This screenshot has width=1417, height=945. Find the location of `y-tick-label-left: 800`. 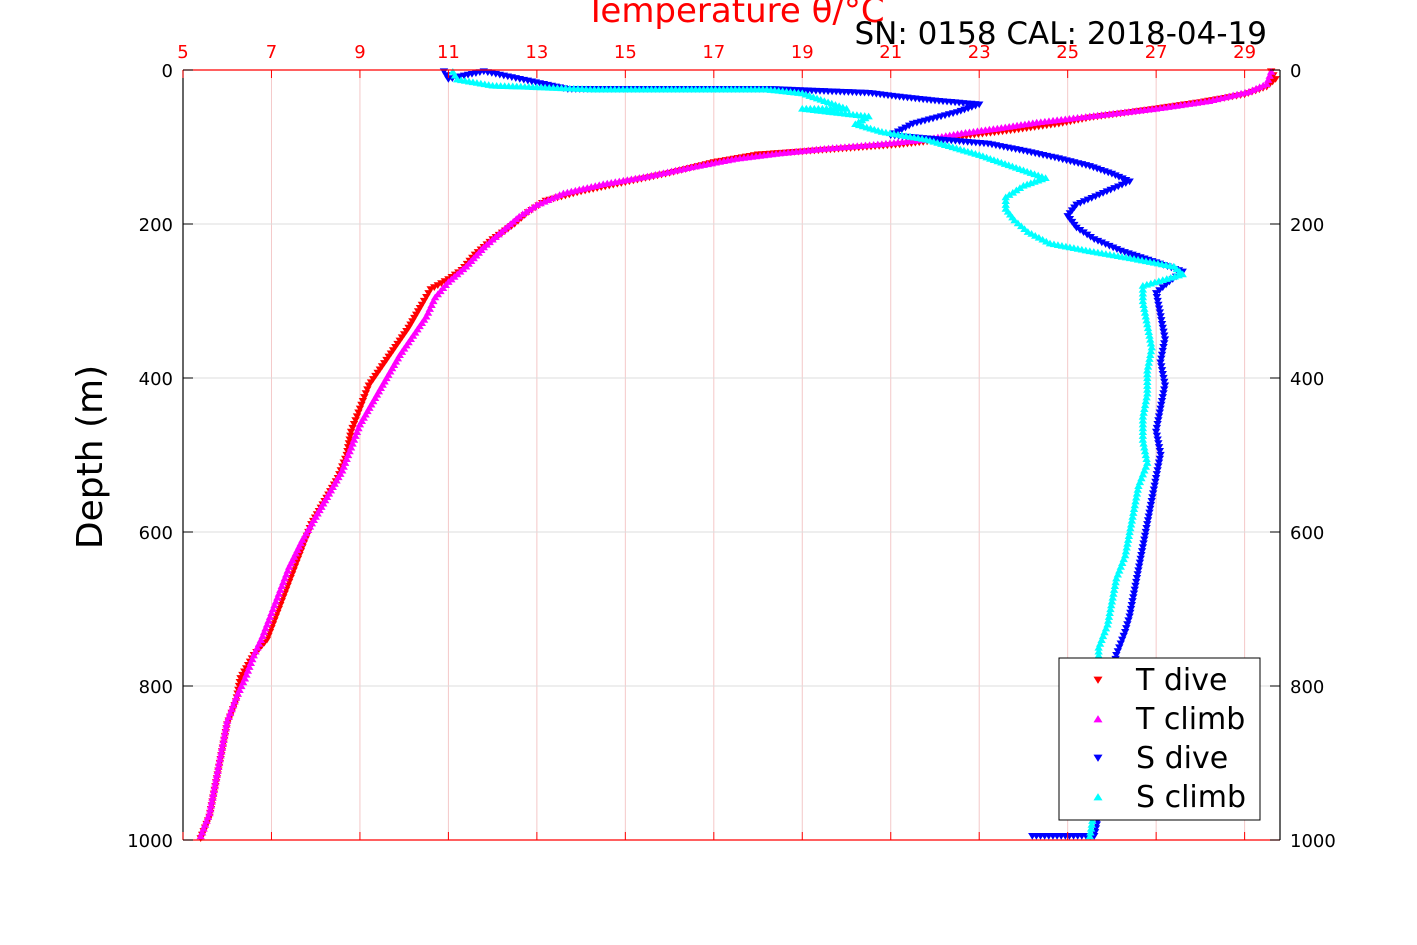

y-tick-label-left: 800 is located at coordinates (156, 687).